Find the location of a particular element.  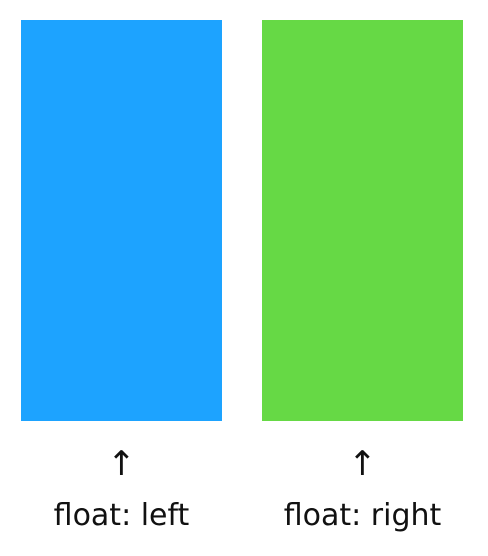

float-right-arrow: ↑ is located at coordinates (362, 464).